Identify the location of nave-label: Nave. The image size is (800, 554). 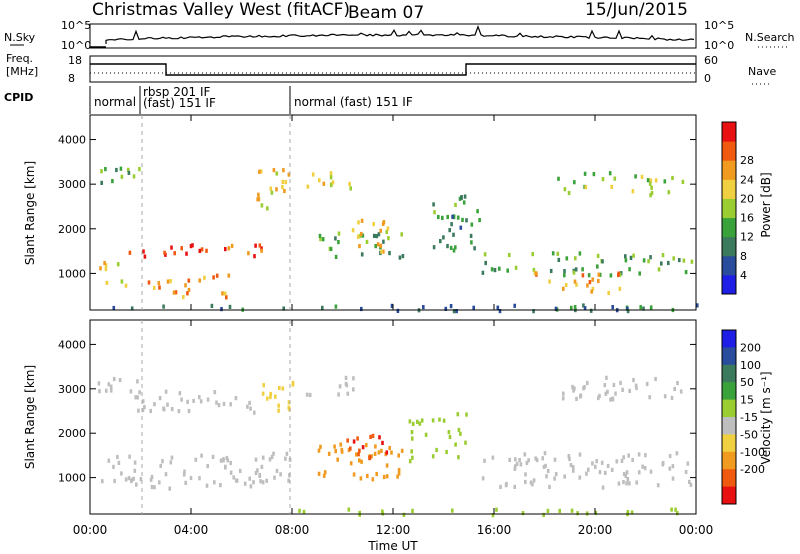
(762, 71).